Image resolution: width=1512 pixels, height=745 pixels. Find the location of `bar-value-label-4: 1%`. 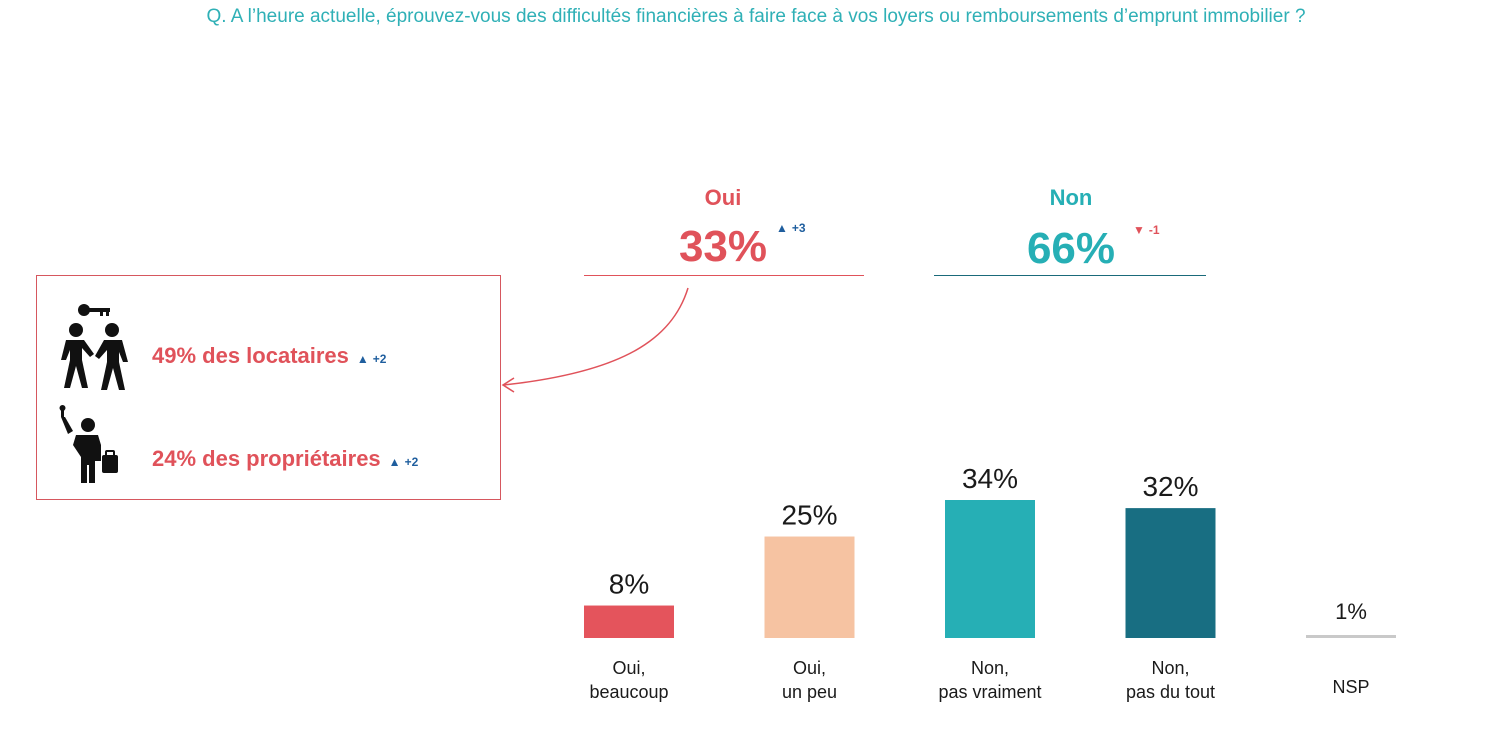

bar-value-label-4: 1% is located at coordinates (1351, 611).